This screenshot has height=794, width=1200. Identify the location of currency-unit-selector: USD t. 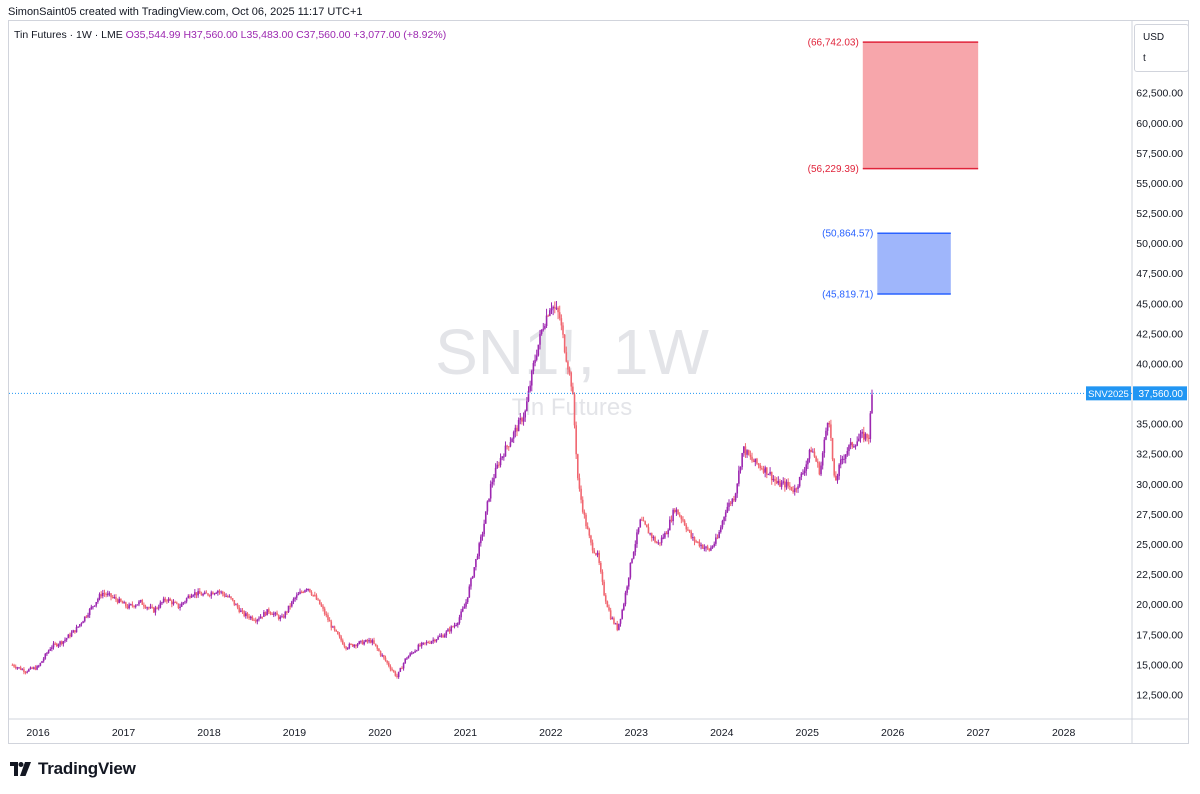
(1161, 48).